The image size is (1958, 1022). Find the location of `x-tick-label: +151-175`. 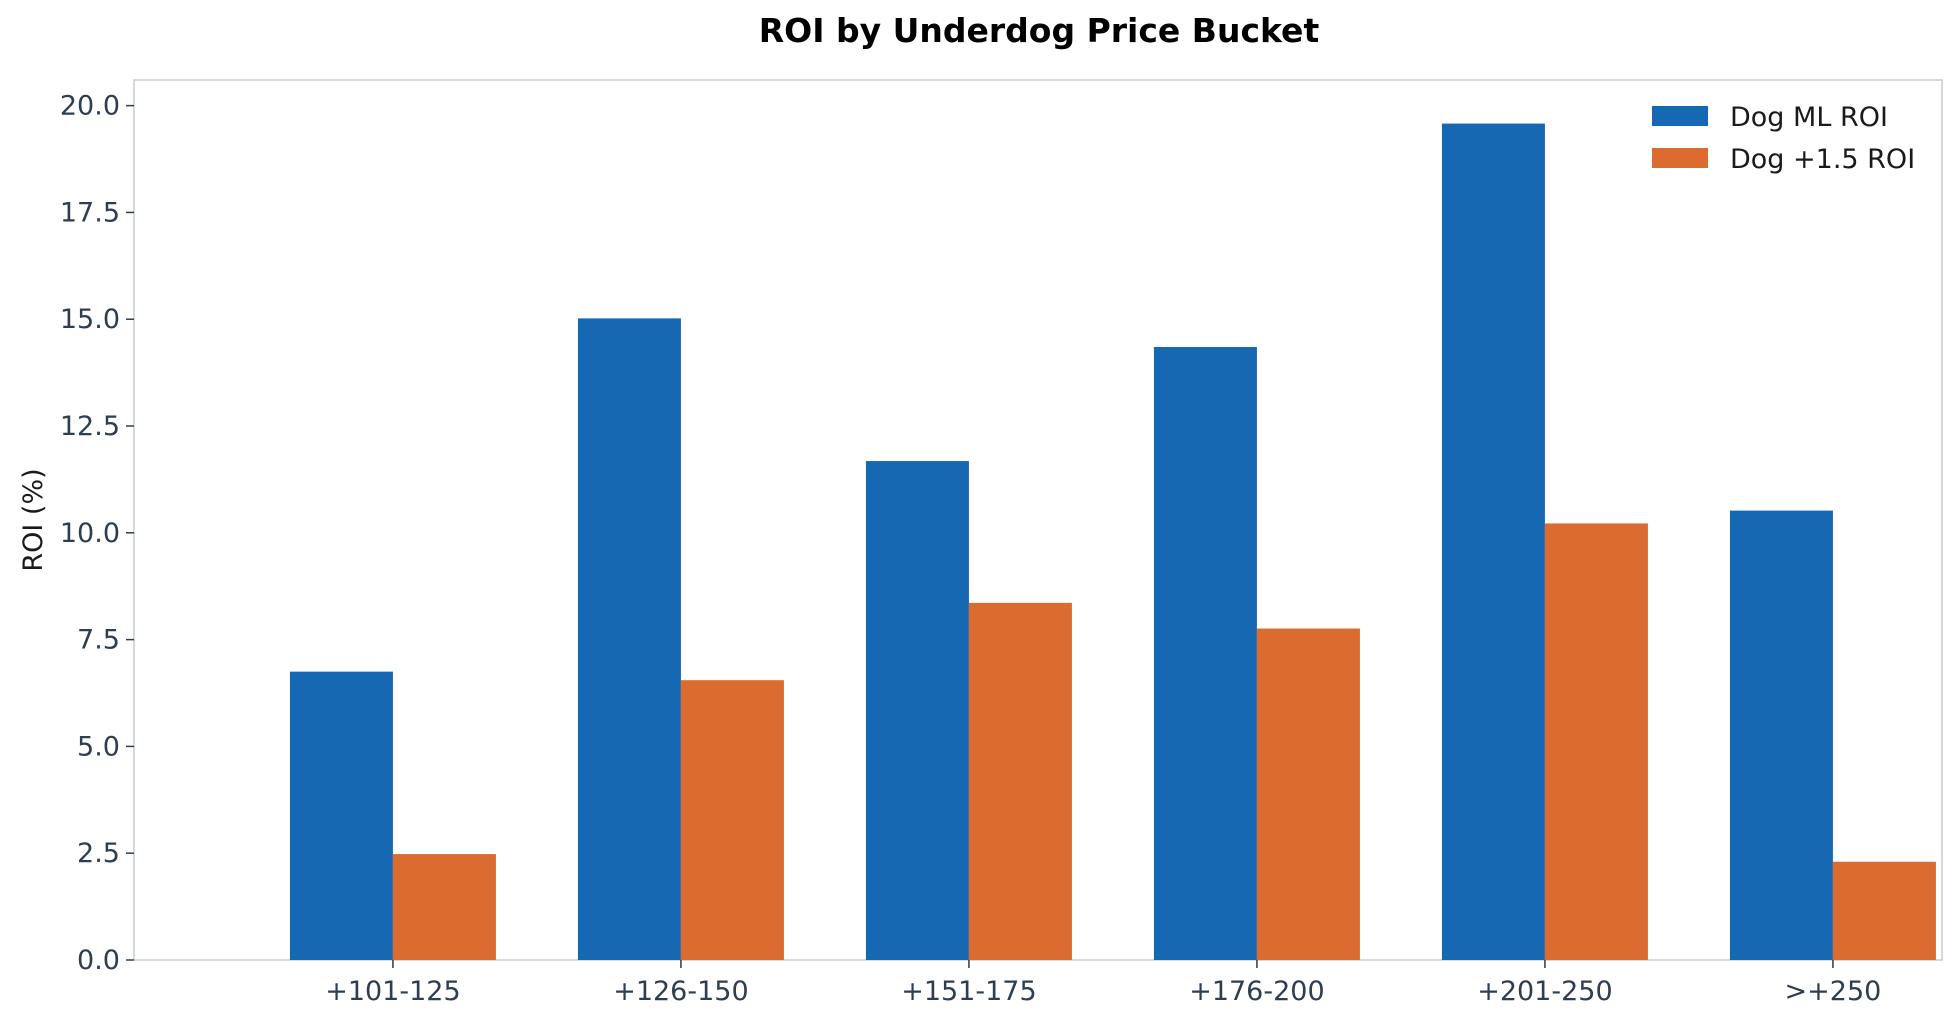

x-tick-label: +151-175 is located at coordinates (968, 991).